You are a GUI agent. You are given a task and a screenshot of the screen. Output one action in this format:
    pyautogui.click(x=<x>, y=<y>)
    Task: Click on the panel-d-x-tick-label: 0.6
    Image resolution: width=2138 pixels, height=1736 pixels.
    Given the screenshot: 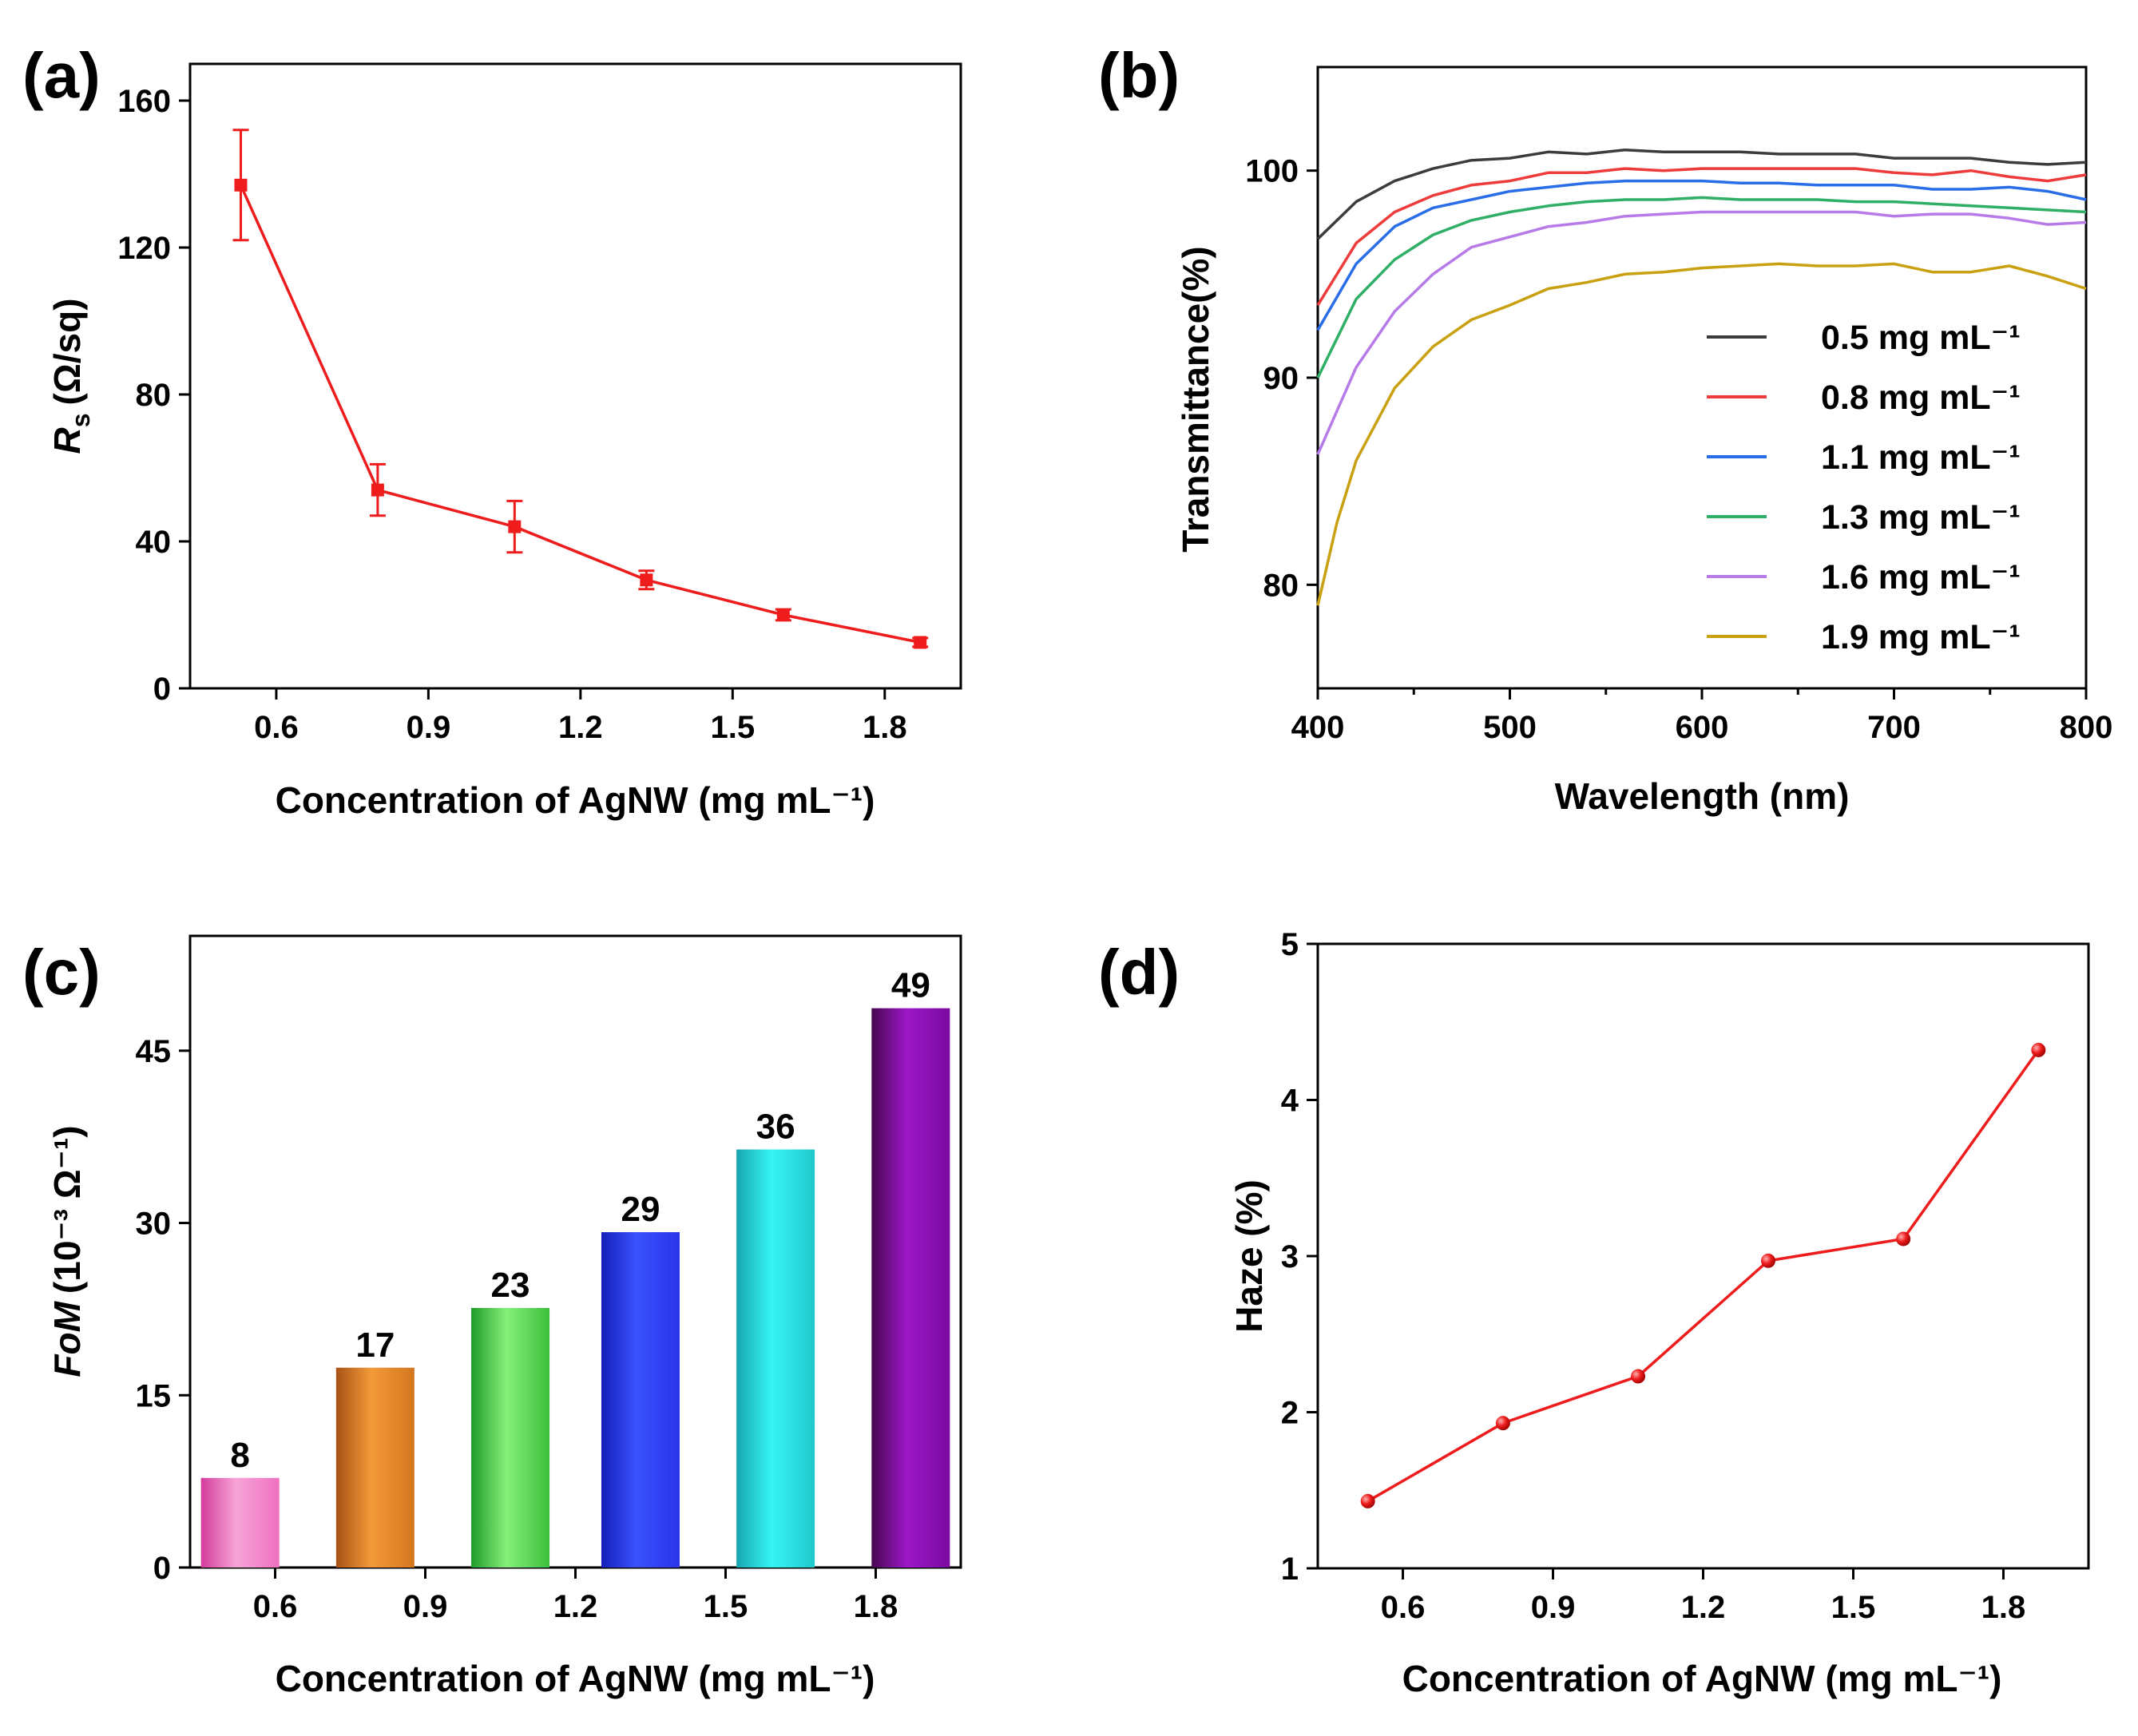 What is the action you would take?
    pyautogui.click(x=1403, y=1607)
    